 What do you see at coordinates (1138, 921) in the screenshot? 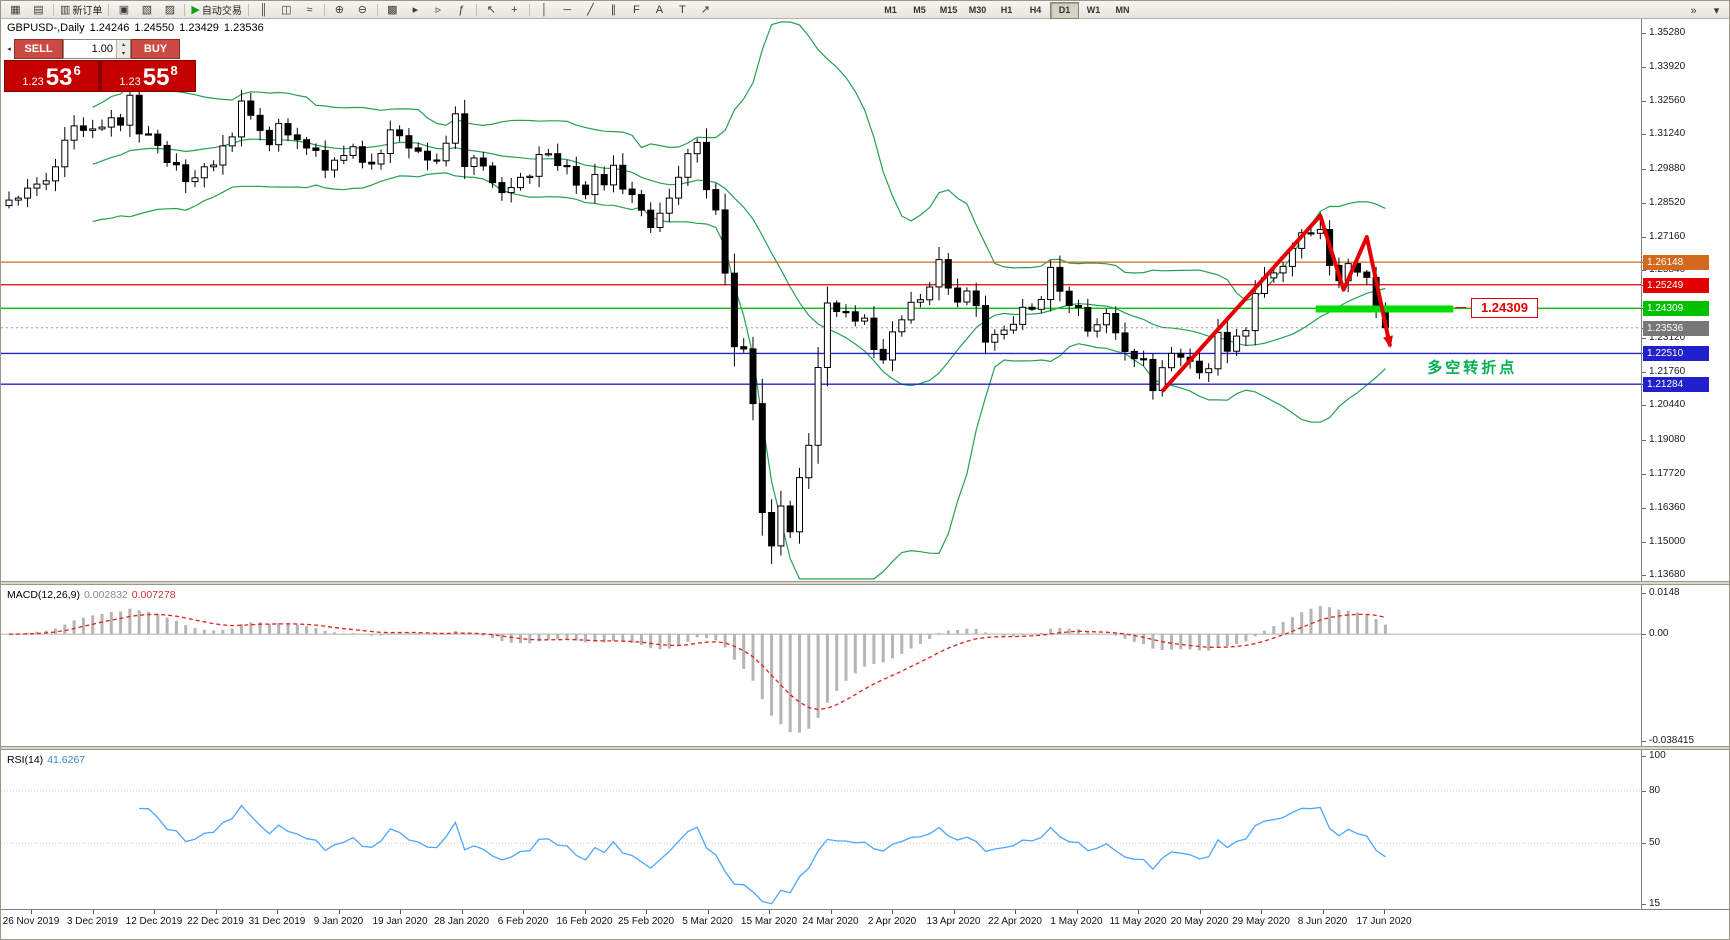
I see `date-label: 11 May 2020` at bounding box center [1138, 921].